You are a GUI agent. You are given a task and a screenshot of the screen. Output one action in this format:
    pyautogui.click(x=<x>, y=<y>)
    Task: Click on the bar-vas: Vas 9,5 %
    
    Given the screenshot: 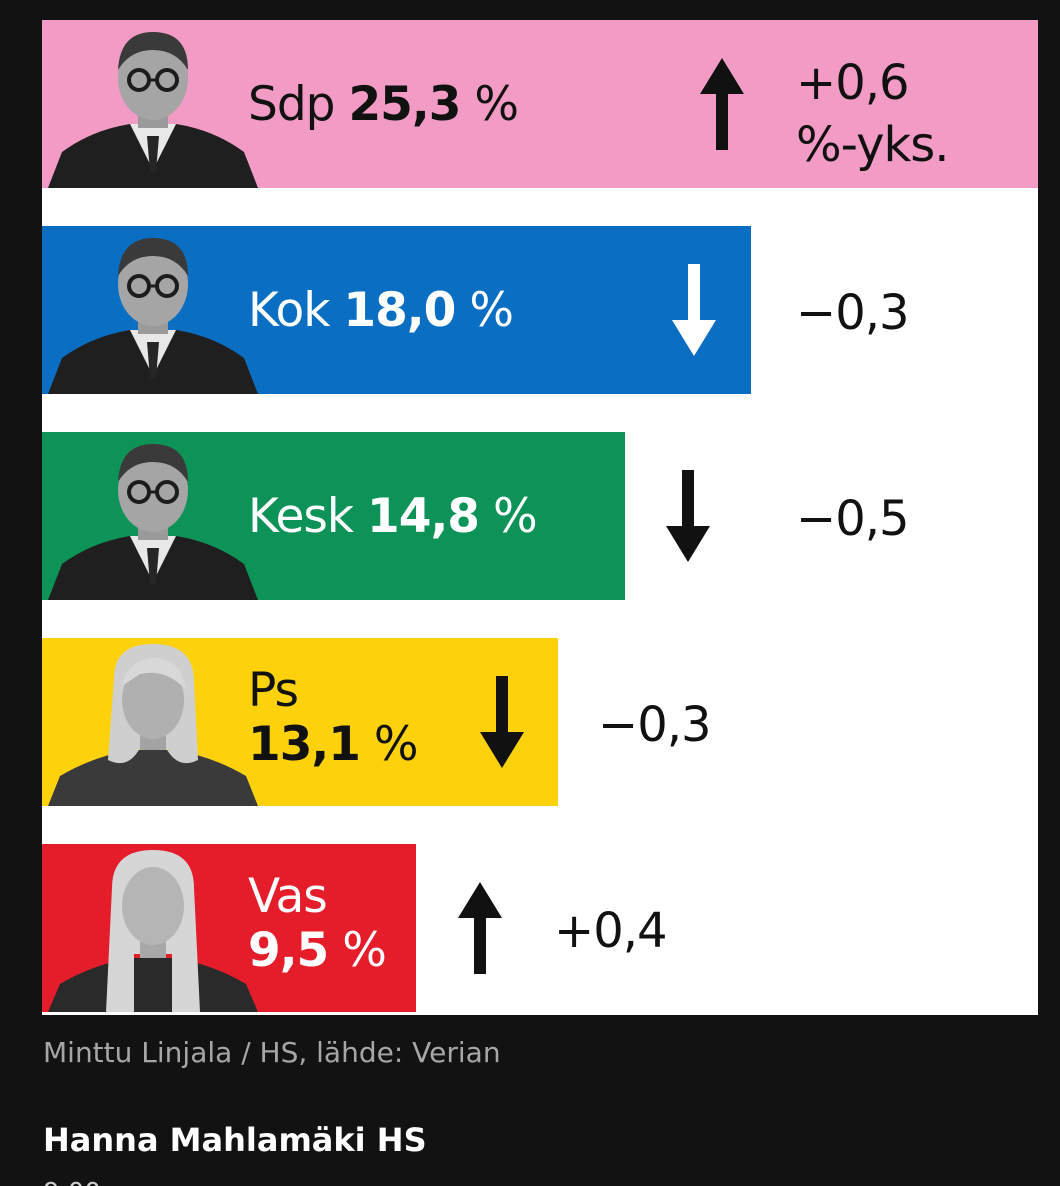 What is the action you would take?
    pyautogui.click(x=229, y=928)
    